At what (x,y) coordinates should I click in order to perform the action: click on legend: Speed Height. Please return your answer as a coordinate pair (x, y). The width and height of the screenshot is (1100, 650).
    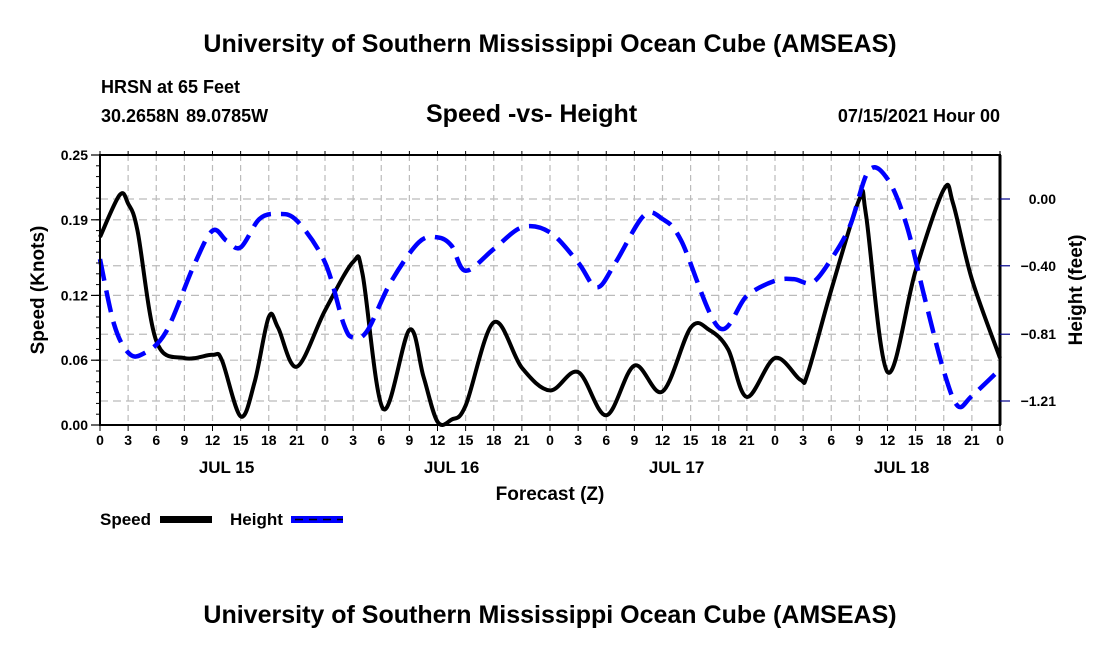
    Looking at the image, I should click on (221, 519).